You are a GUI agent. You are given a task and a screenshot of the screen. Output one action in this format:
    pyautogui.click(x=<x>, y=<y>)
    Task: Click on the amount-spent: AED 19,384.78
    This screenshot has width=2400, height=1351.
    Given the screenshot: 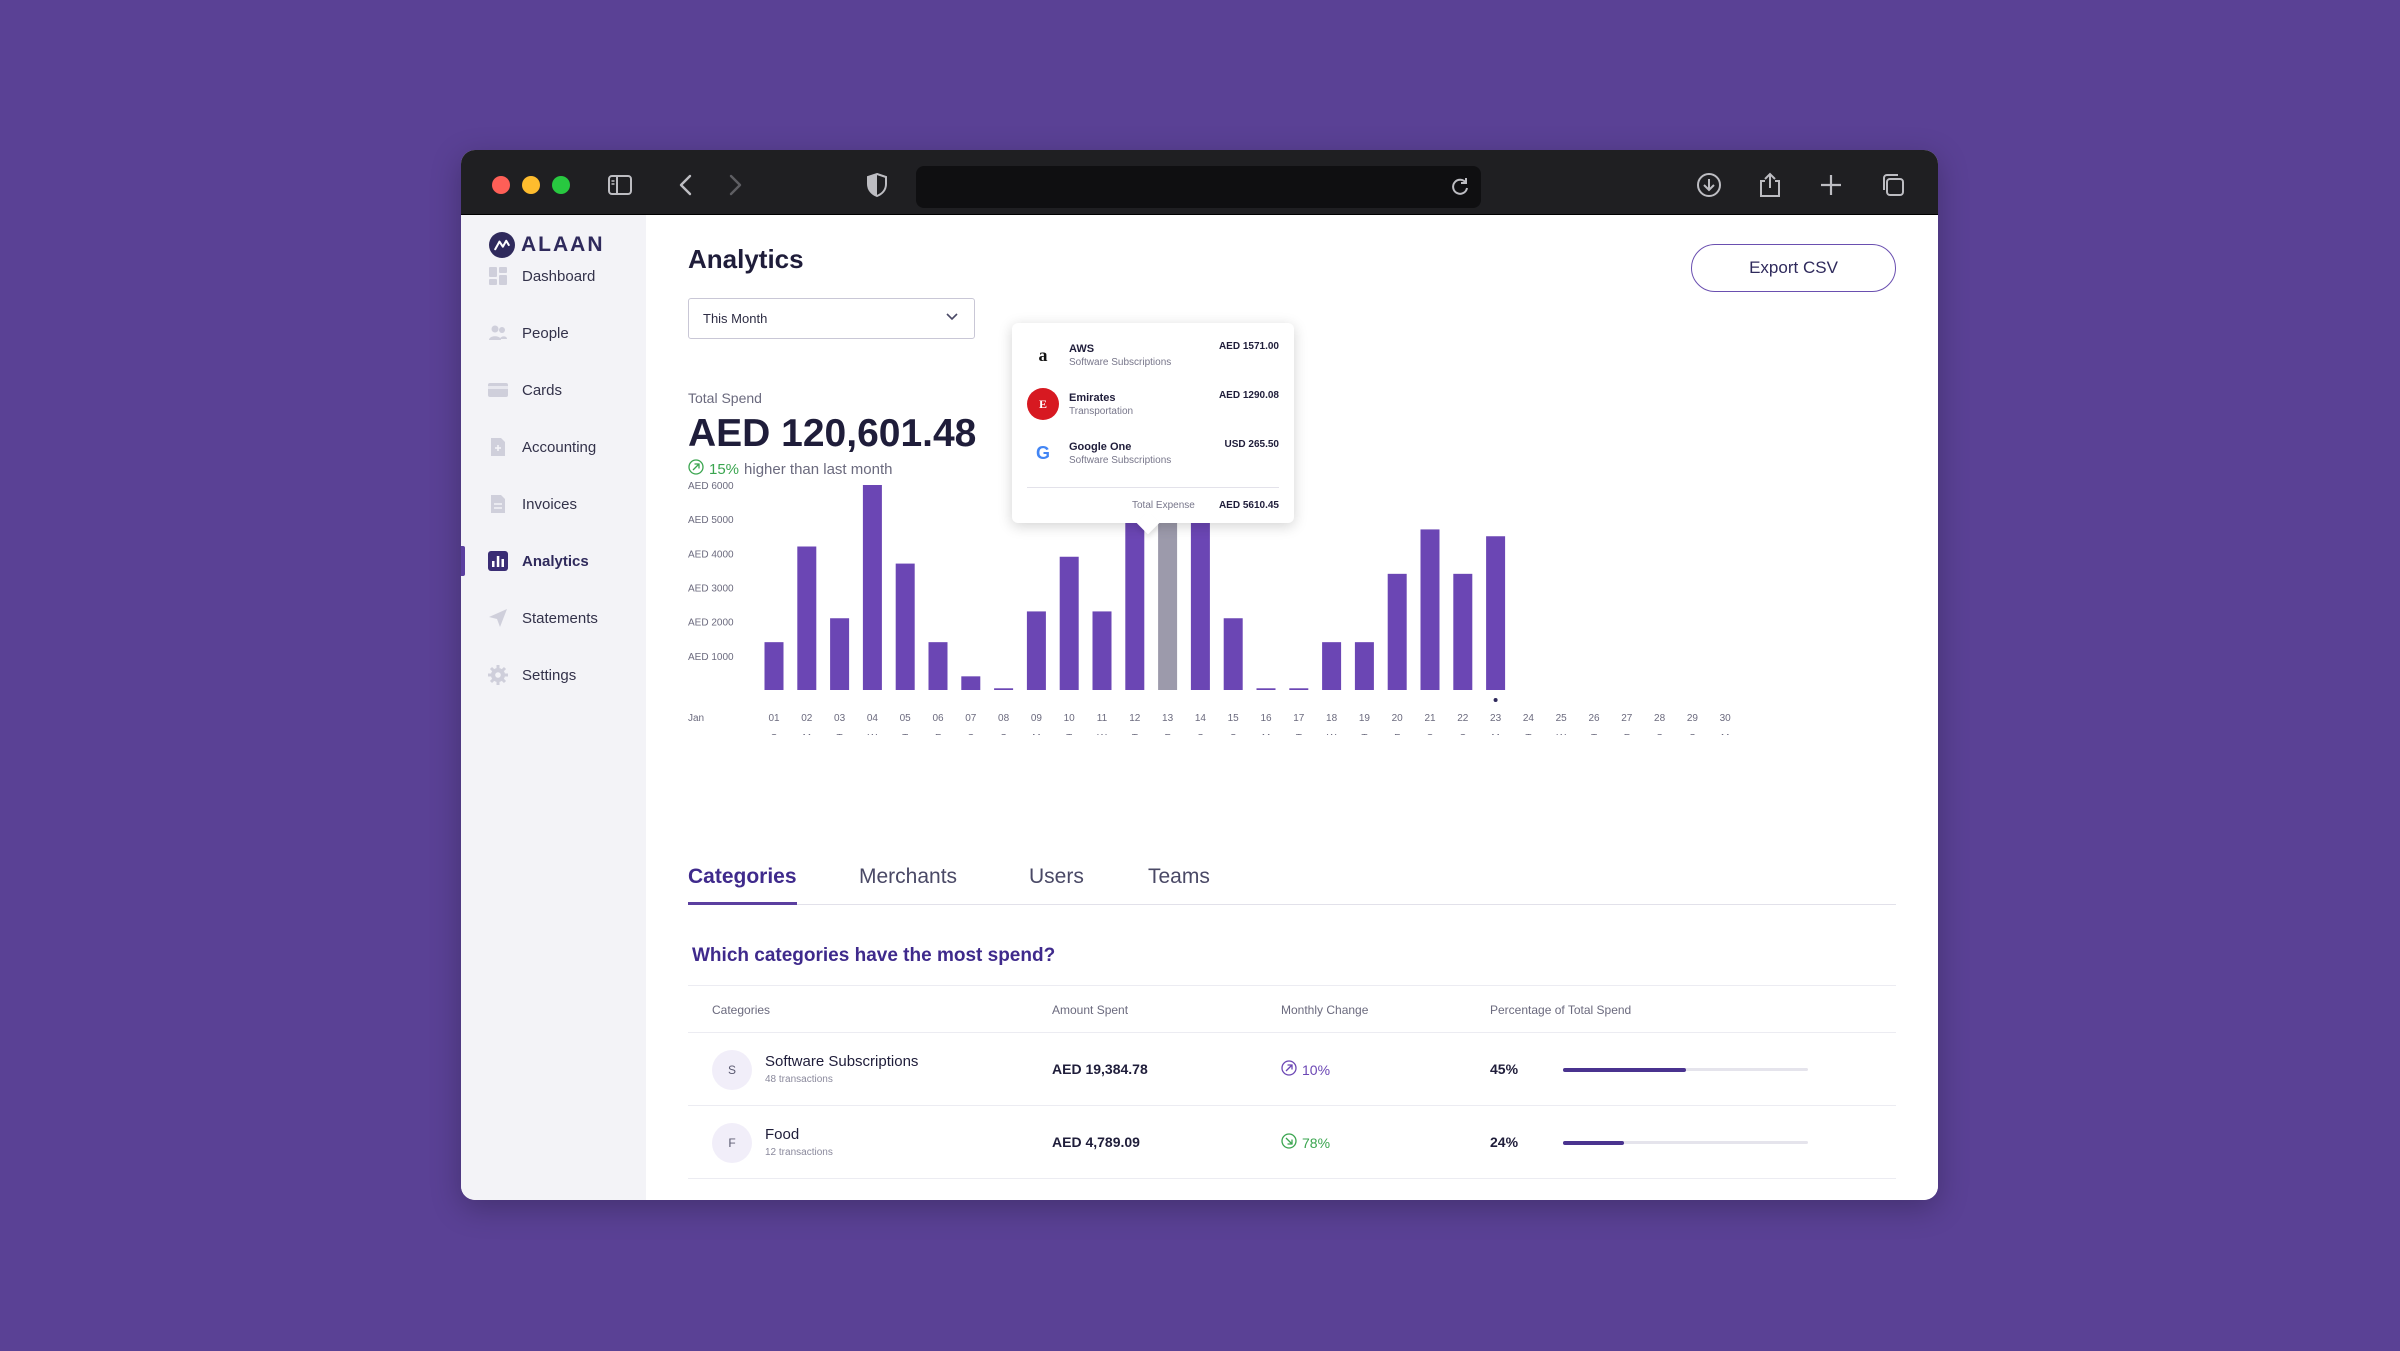 What is the action you would take?
    pyautogui.click(x=1100, y=1069)
    